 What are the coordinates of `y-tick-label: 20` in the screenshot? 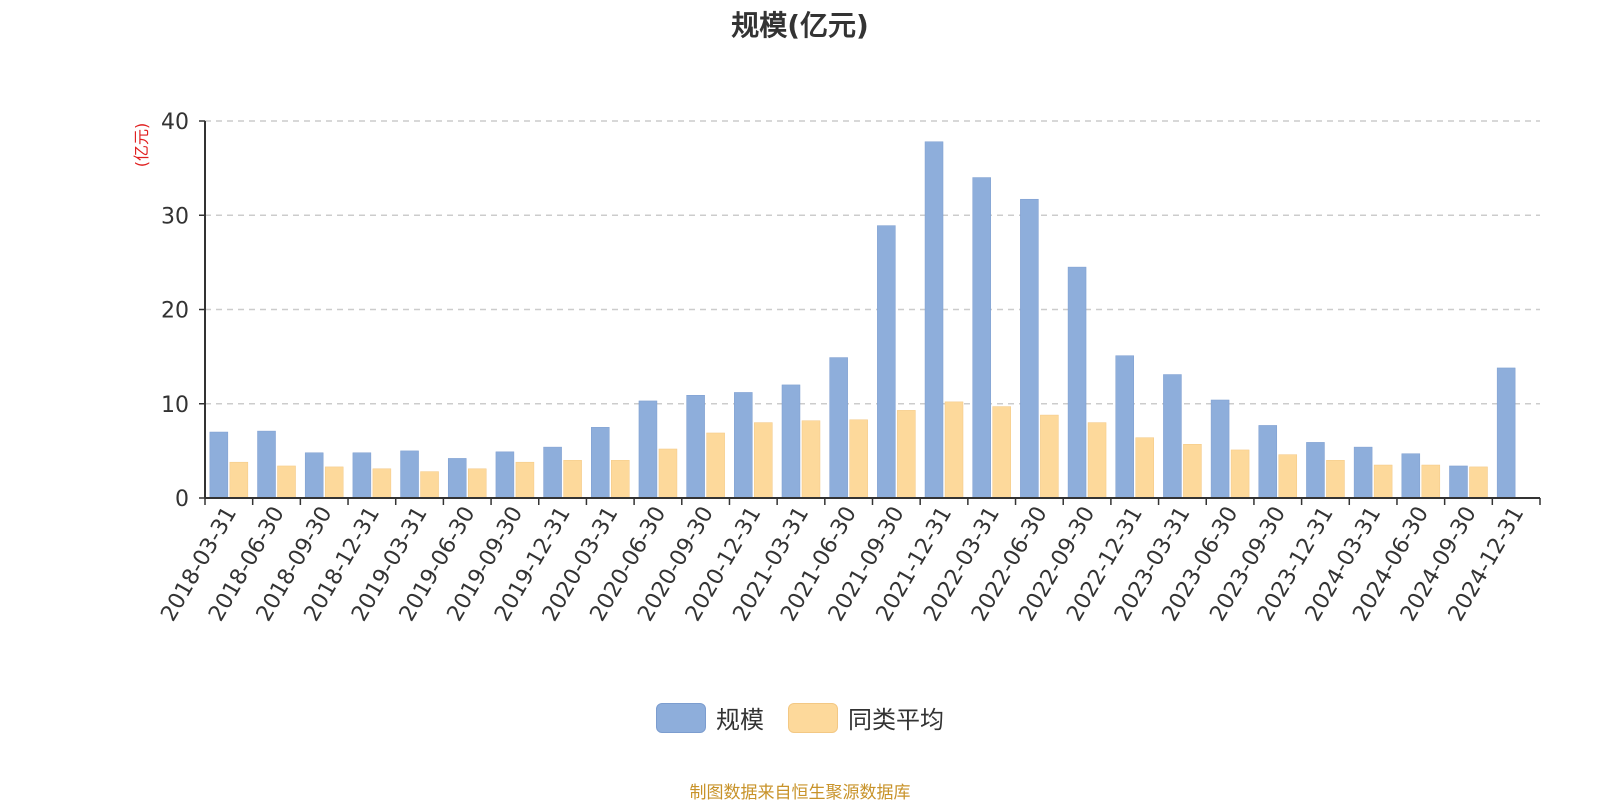 It's located at (175, 311).